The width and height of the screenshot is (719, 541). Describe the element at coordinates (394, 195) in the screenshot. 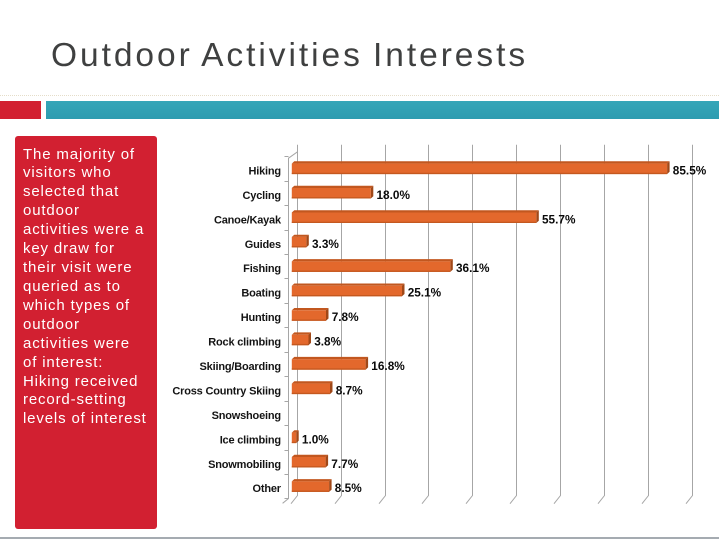

I see `svg-text: 18.0%` at that location.